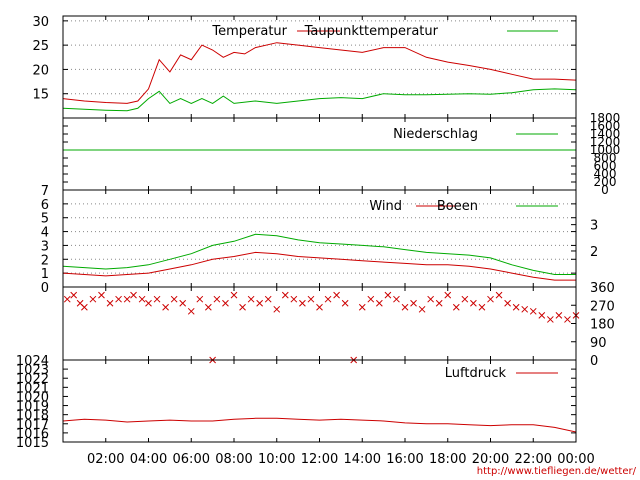 The width and height of the screenshot is (640, 480). What do you see at coordinates (385, 206) in the screenshot?
I see `legend-label: Wind` at bounding box center [385, 206].